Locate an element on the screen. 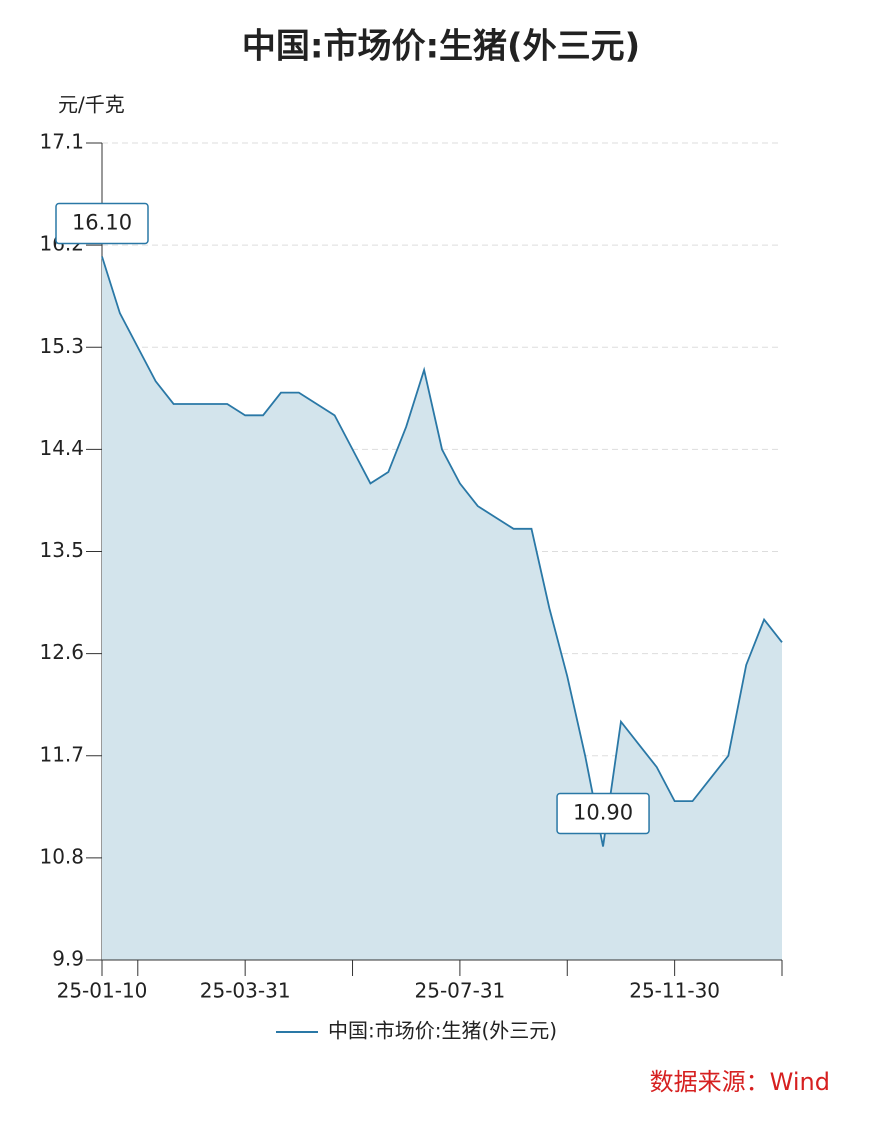 The image size is (883, 1123). y-tick-label: 10.8 is located at coordinates (61, 856).